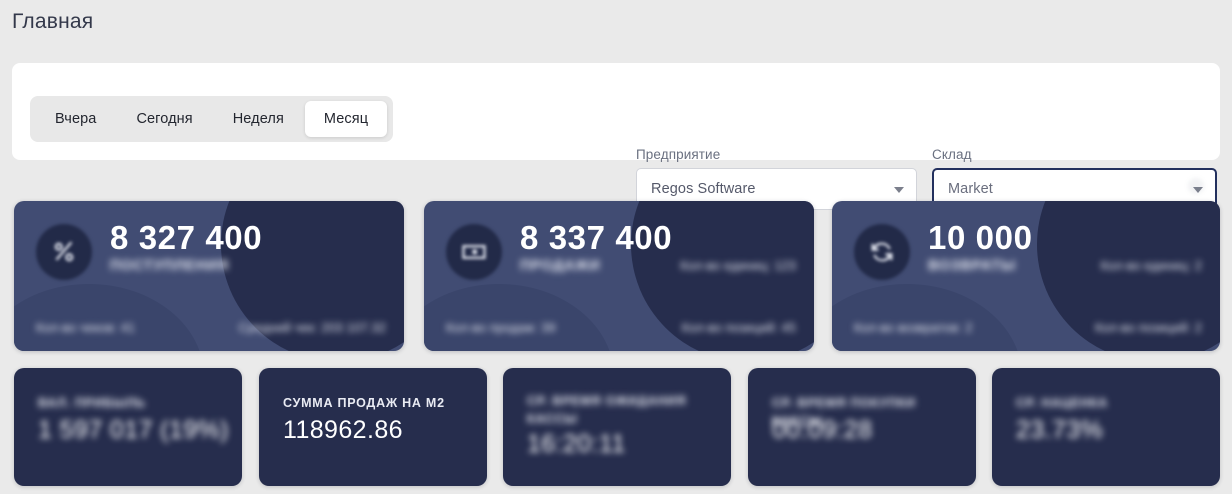 This screenshot has width=1232, height=494. I want to click on metric-card-sales-per-m2: СУММА ПРОДАЖ НА М2 118962.86, so click(373, 427).